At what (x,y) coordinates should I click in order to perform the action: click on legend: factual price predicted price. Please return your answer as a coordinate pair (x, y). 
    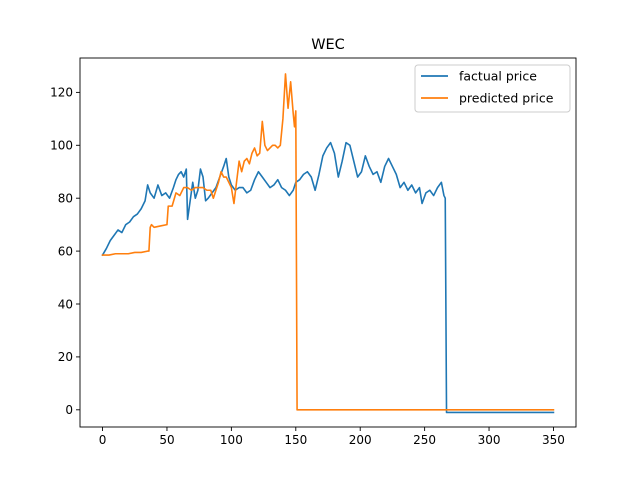
    Looking at the image, I should click on (492, 88).